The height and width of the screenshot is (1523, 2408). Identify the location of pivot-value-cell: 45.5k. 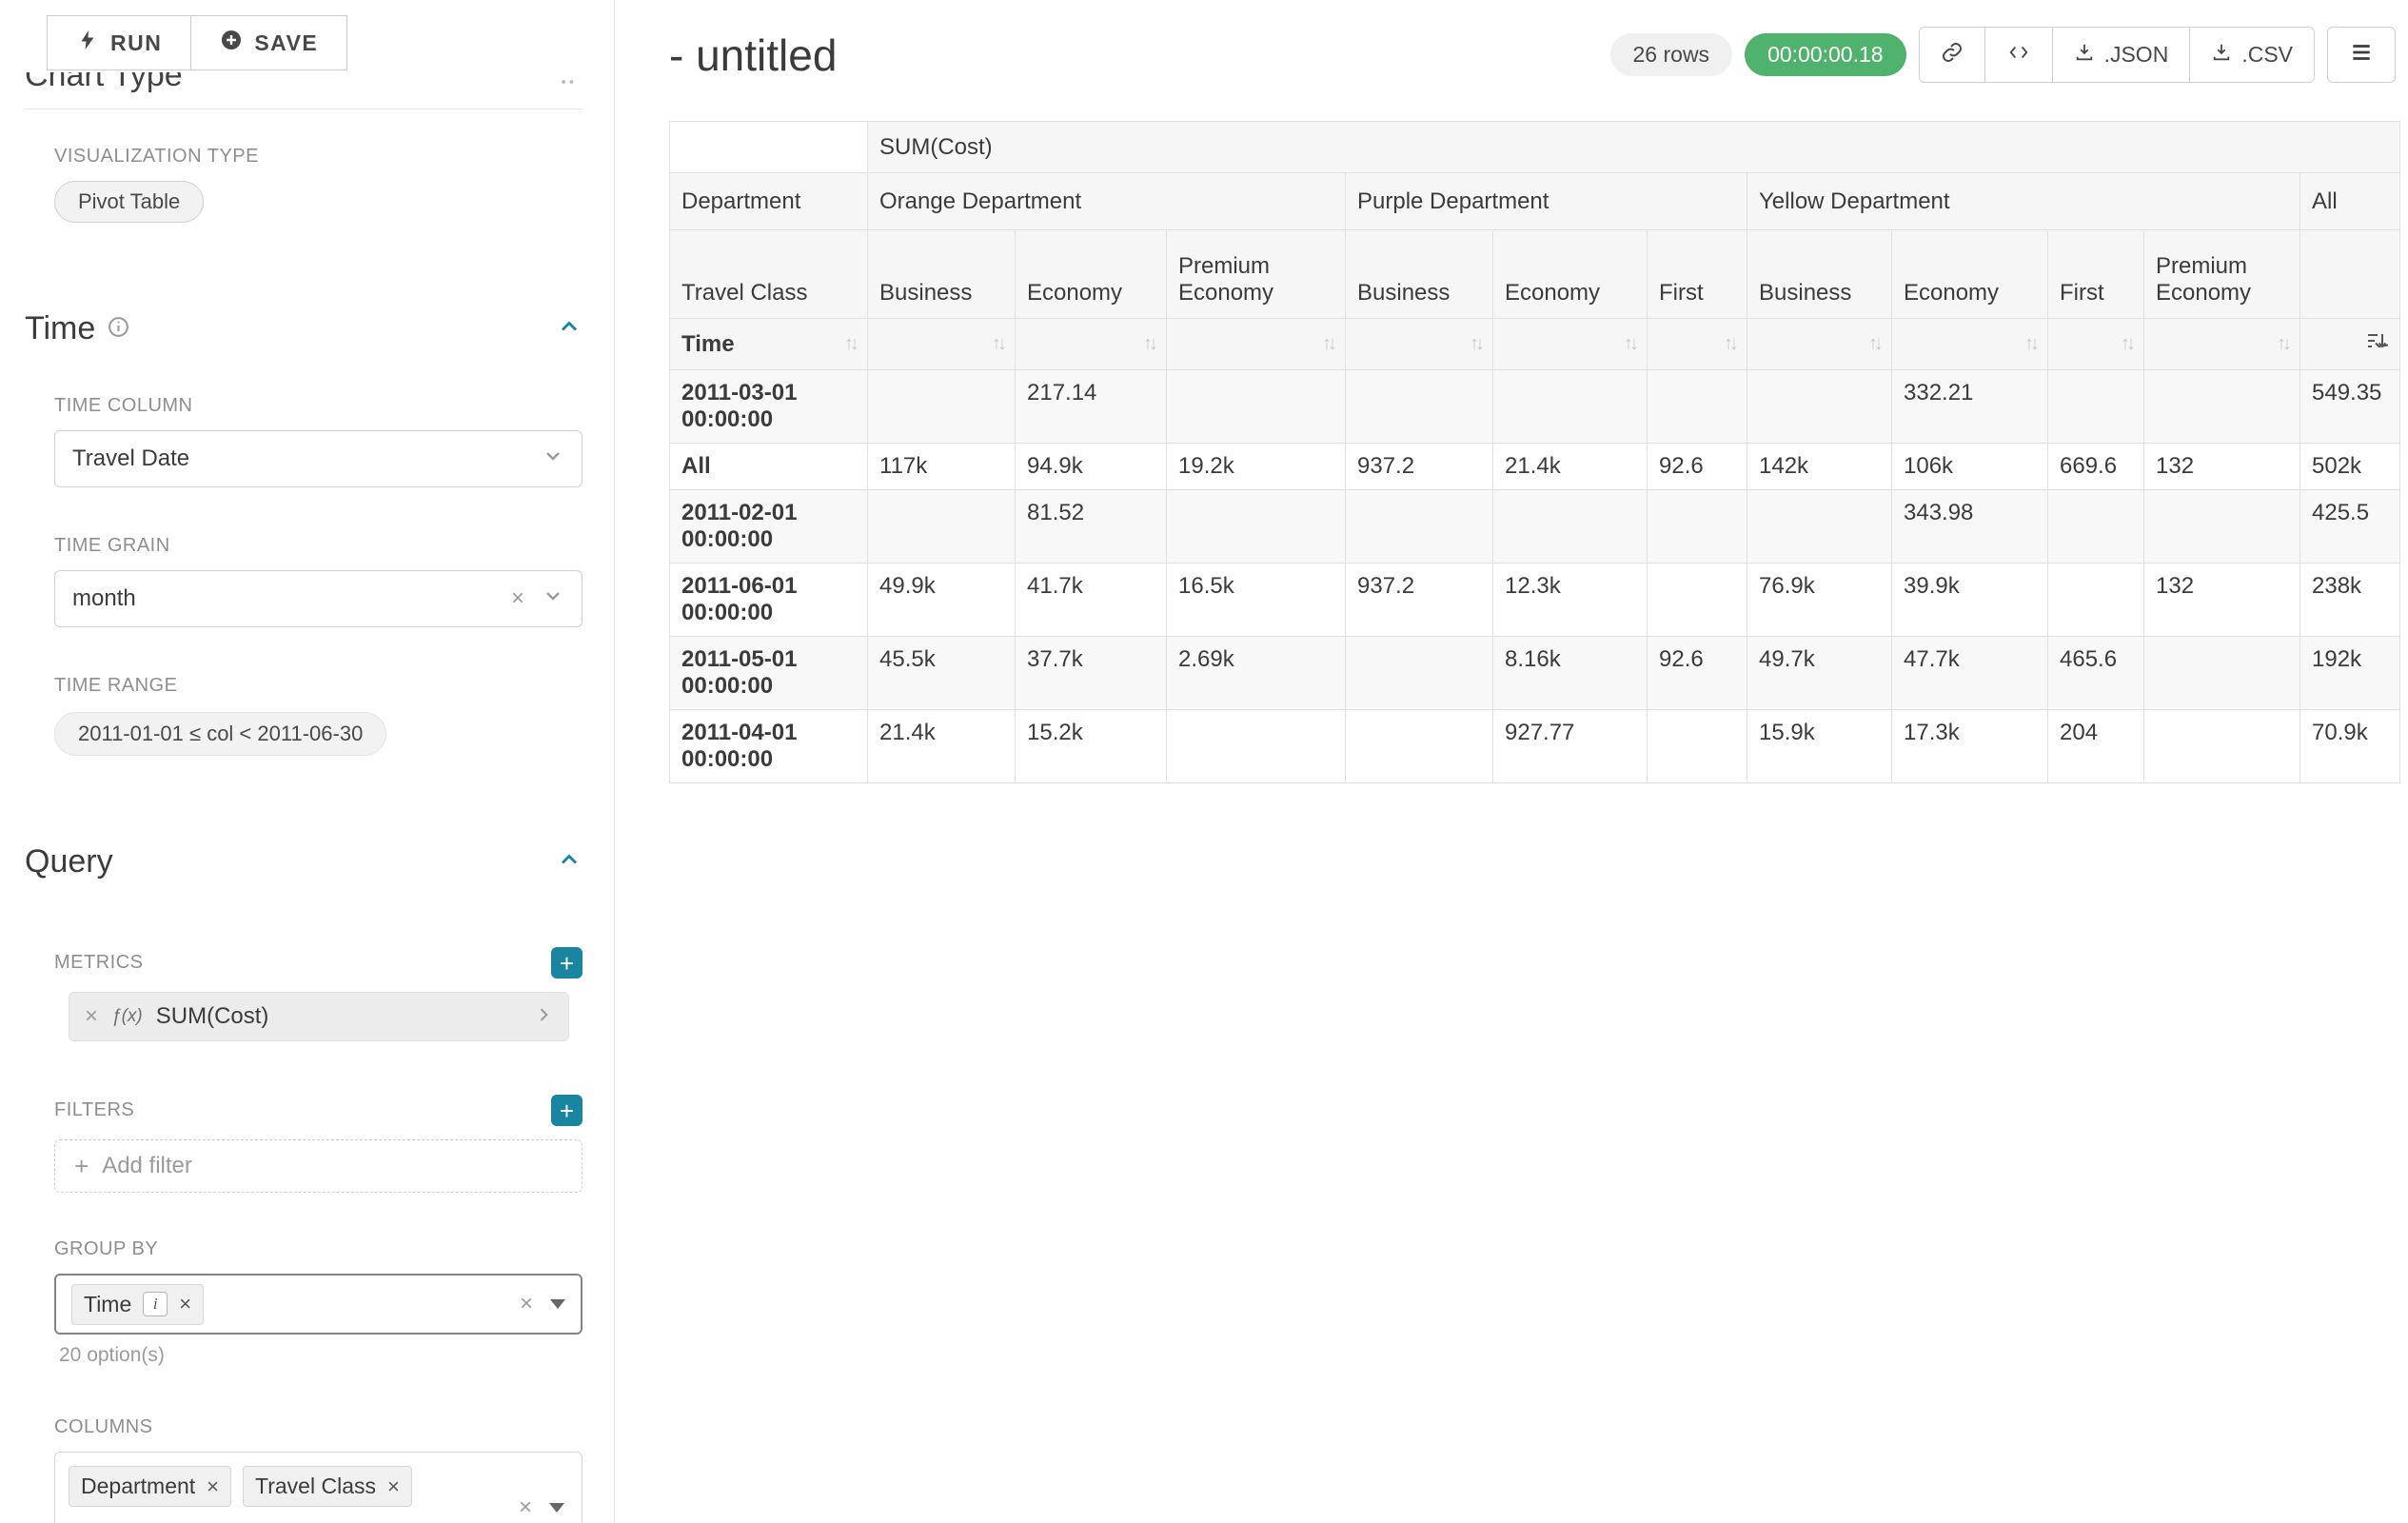
(941, 673).